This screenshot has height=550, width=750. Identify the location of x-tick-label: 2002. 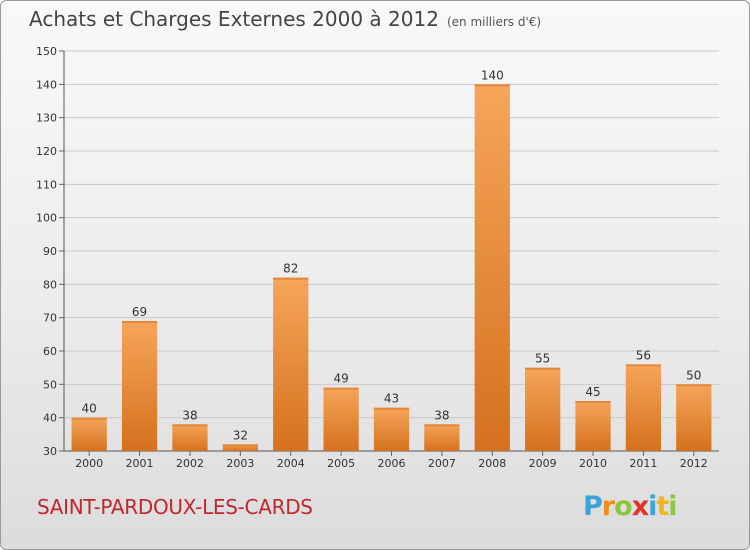
(190, 463).